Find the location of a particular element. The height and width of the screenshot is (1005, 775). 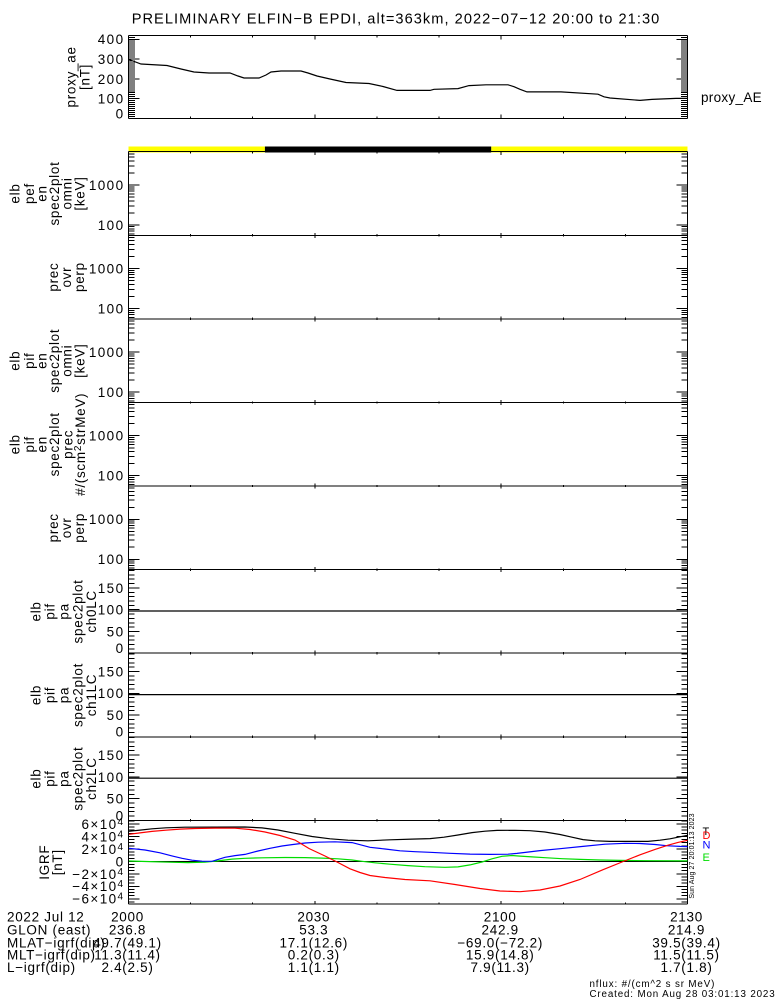

svg-text: 7.9(11.3) is located at coordinates (500, 967).